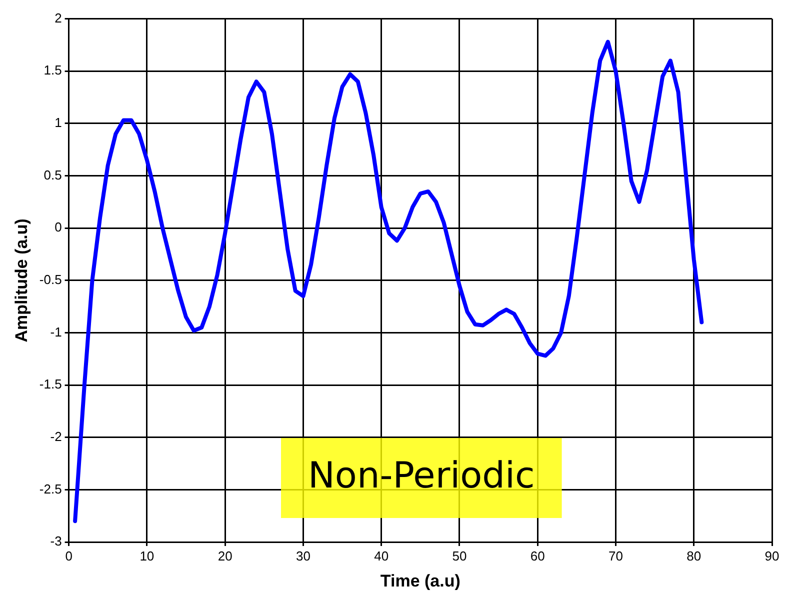  Describe the element at coordinates (58, 227) in the screenshot. I see `y-tick-label: 0` at that location.